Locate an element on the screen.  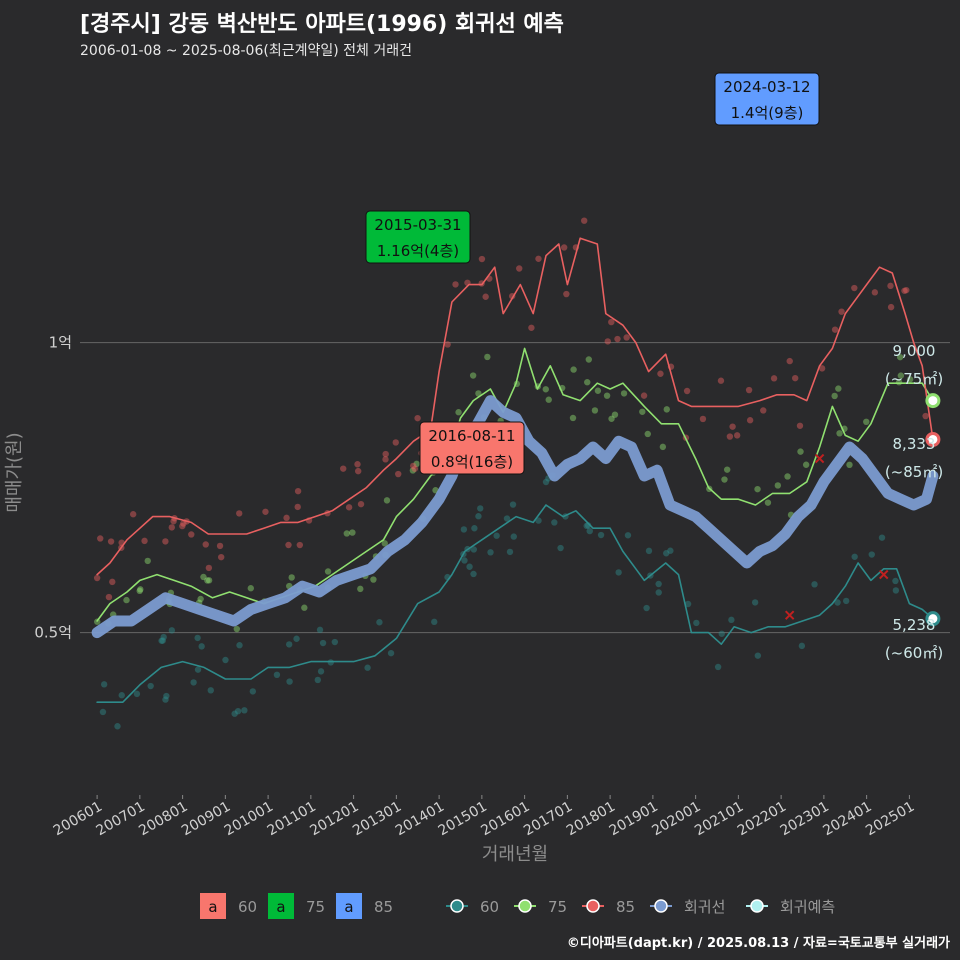
end-markers: 9,000 (~75㎡) 8,333 (~85㎡) 5,238 (~60㎡) is located at coordinates (863, 502).